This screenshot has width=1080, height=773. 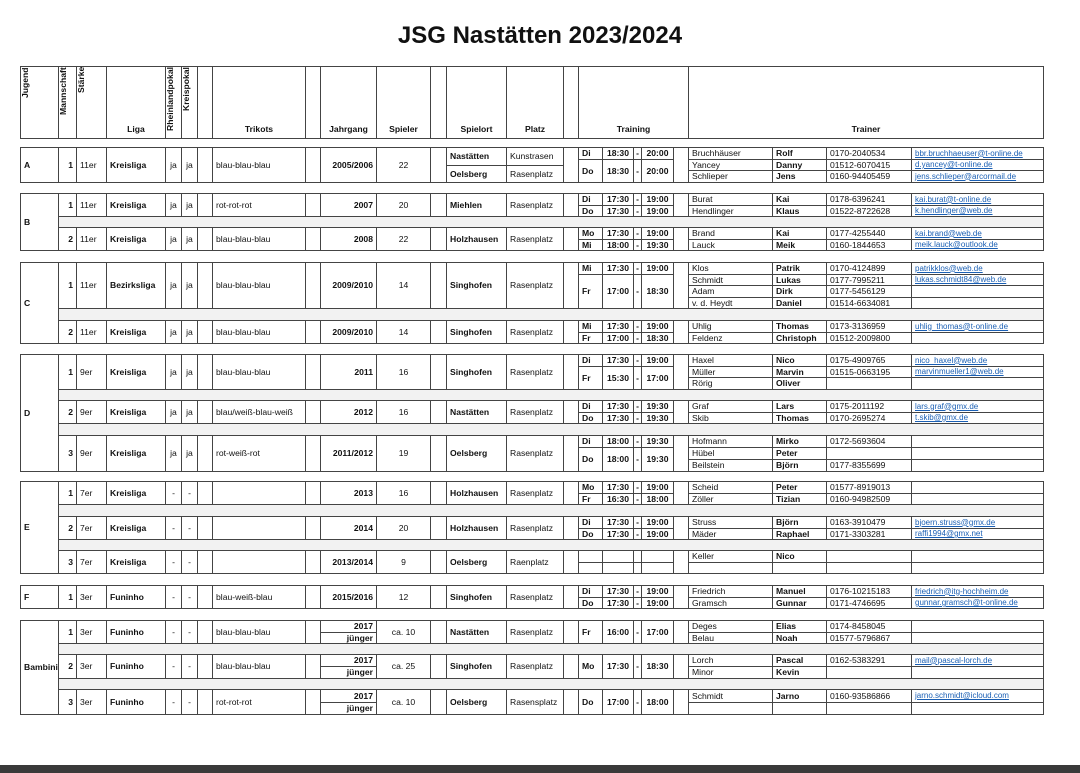 What do you see at coordinates (173, 666) in the screenshot?
I see `rheinlandpokal-value: -` at bounding box center [173, 666].